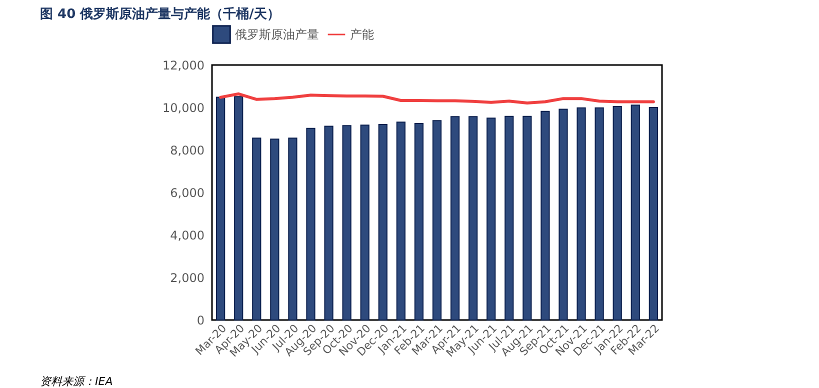 This screenshot has width=819, height=388. I want to click on y-tick-label: 2,000, so click(187, 278).